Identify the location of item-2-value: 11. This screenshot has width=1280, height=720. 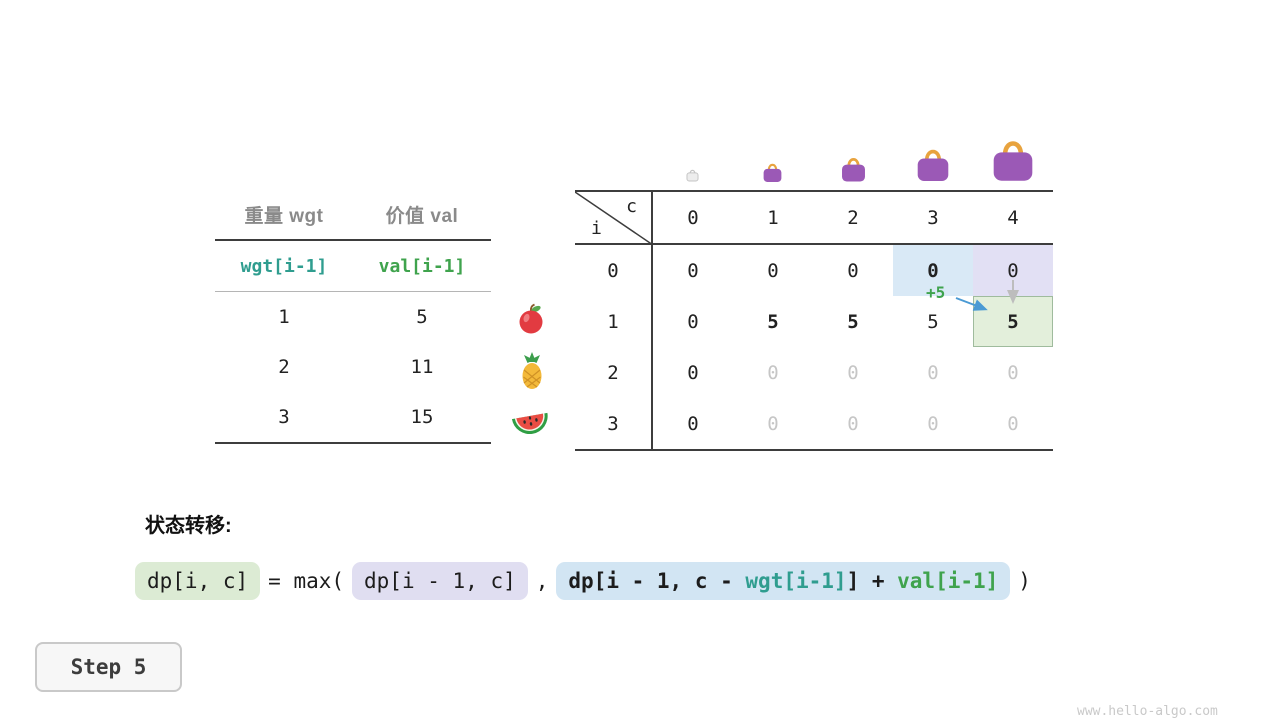
(422, 367).